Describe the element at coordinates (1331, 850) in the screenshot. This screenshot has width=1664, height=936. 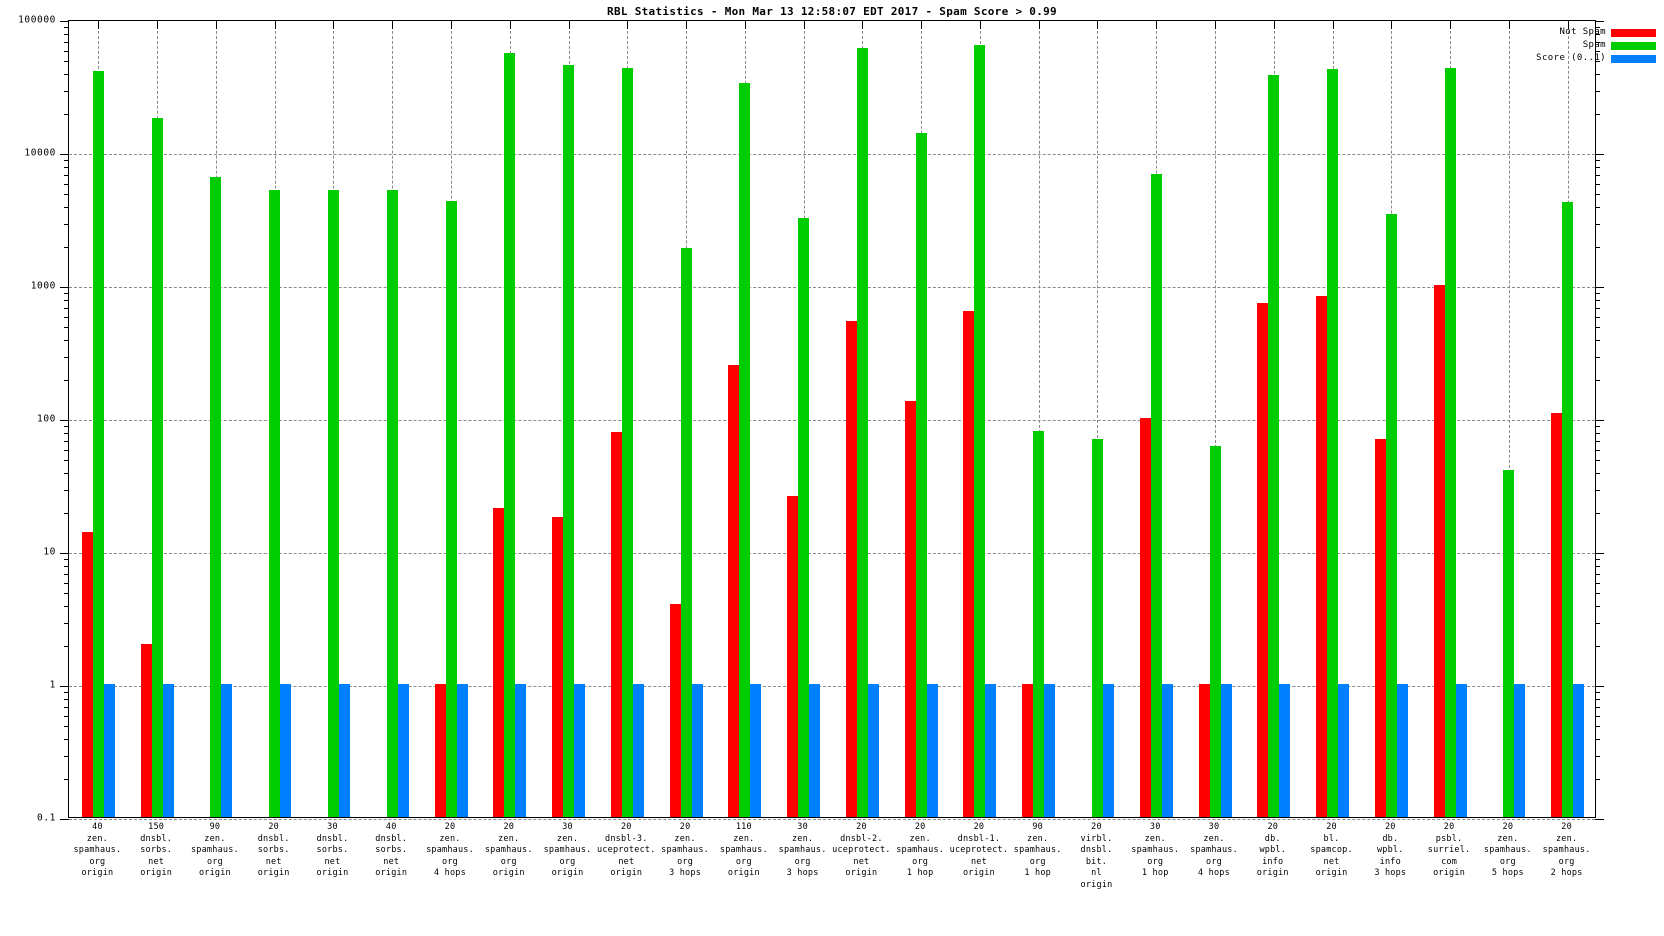
I see `x-axis-group-label: 20 bl. spamcop. net origin` at that location.